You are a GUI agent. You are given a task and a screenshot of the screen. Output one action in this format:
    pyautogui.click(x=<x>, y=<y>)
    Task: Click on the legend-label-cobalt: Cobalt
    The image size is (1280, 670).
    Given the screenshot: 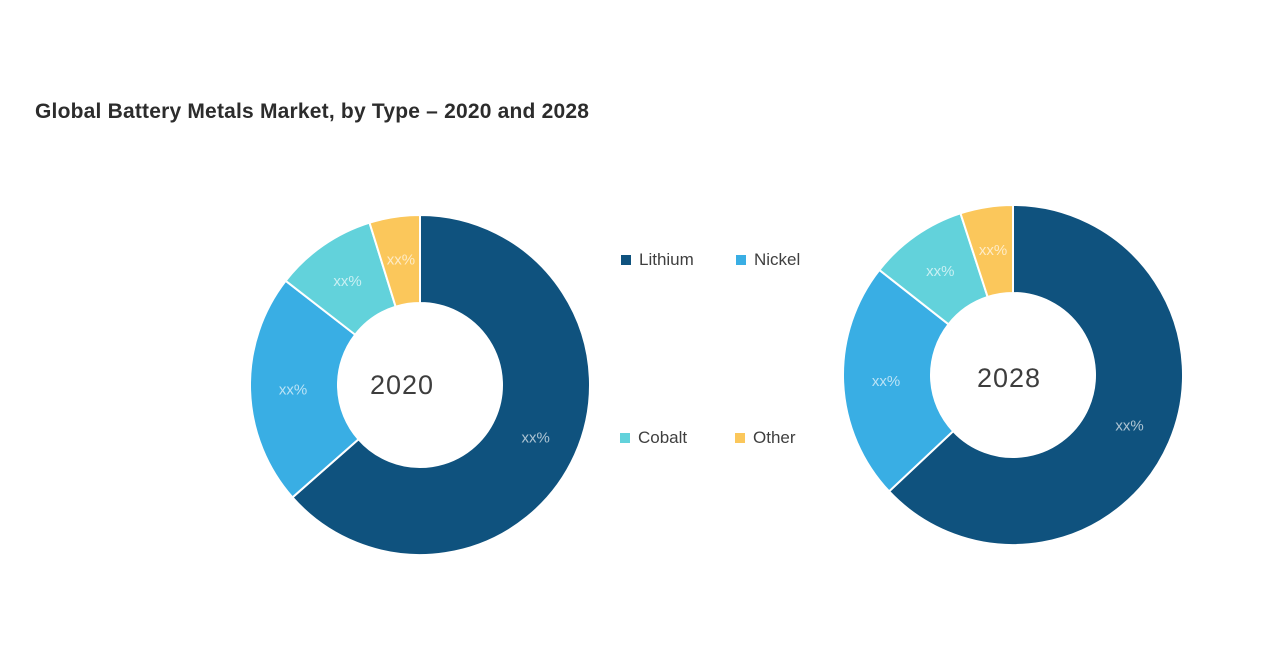 What is the action you would take?
    pyautogui.click(x=663, y=437)
    